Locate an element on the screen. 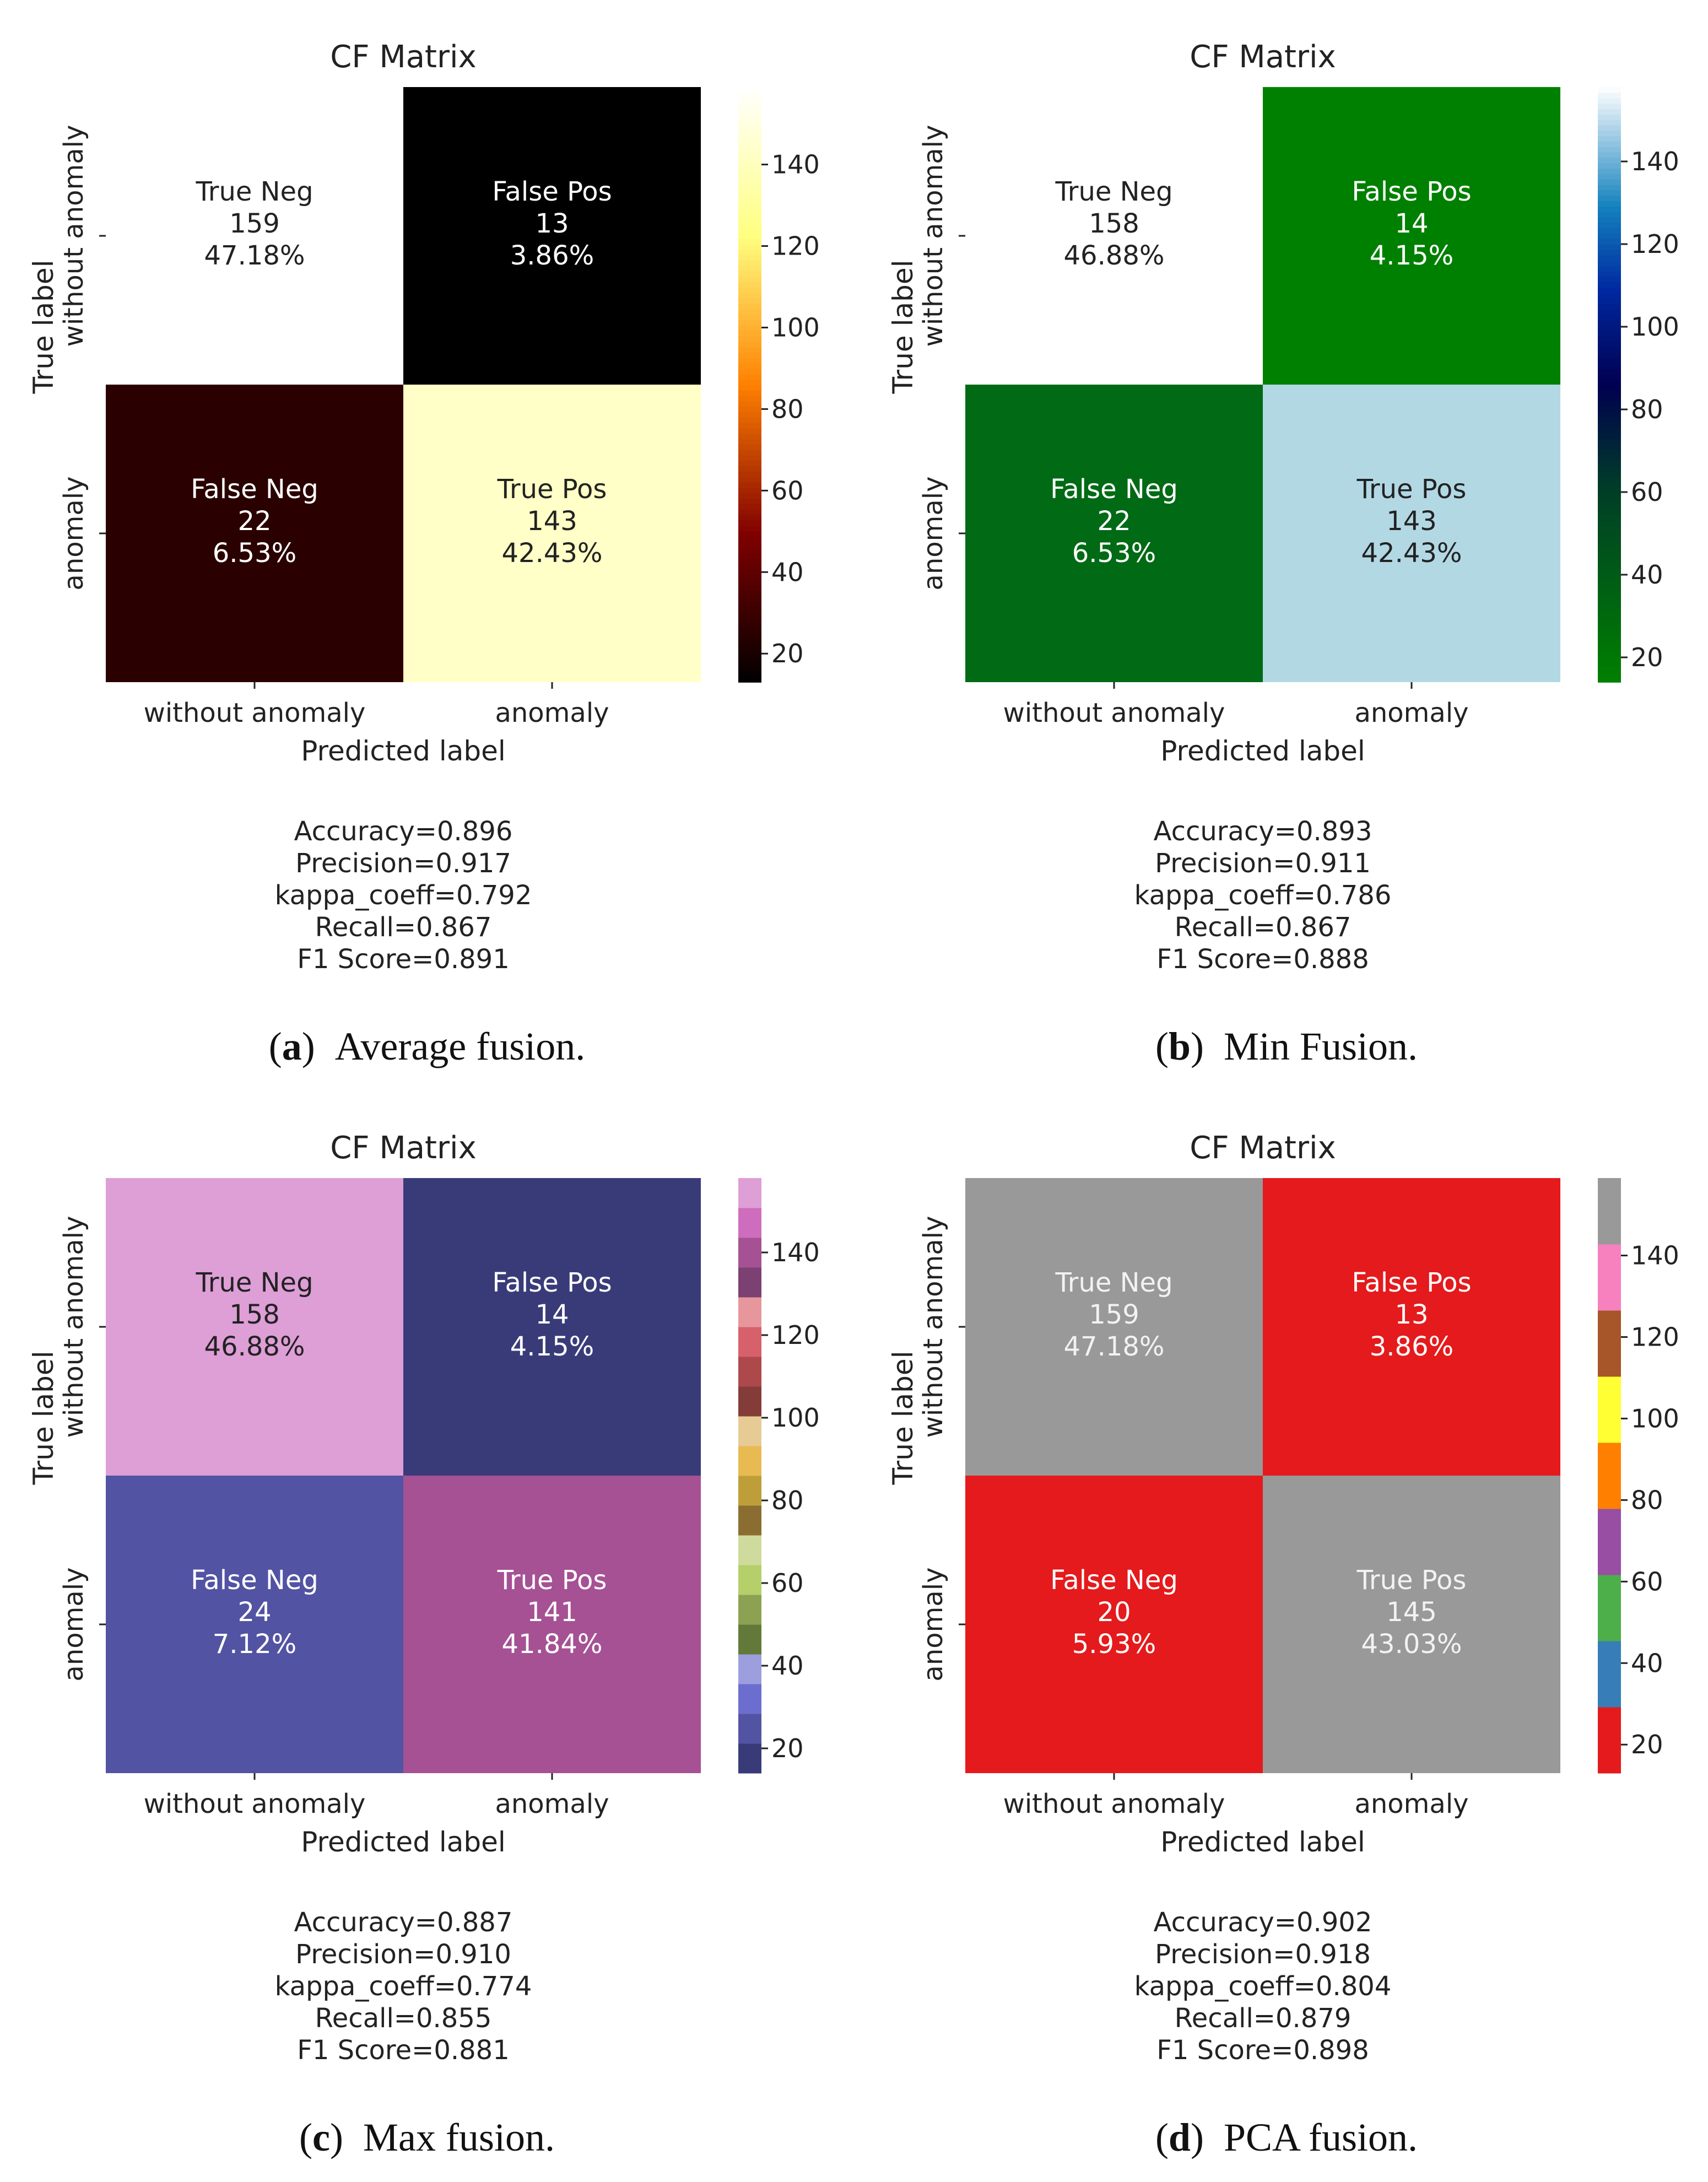 This screenshot has height=2182, width=1708. cell-percent: 47.18% is located at coordinates (1113, 1346).